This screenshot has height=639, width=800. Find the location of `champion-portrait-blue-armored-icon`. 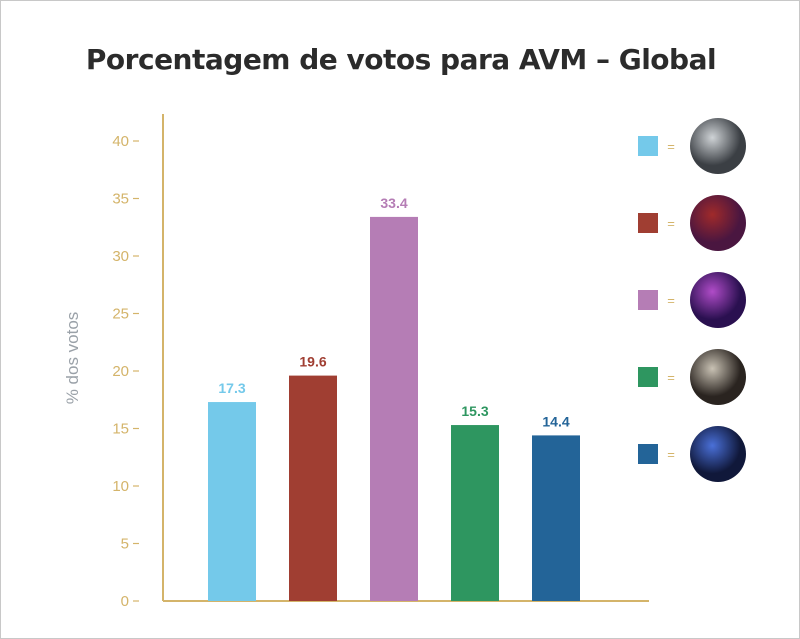

champion-portrait-blue-armored-icon is located at coordinates (718, 454).